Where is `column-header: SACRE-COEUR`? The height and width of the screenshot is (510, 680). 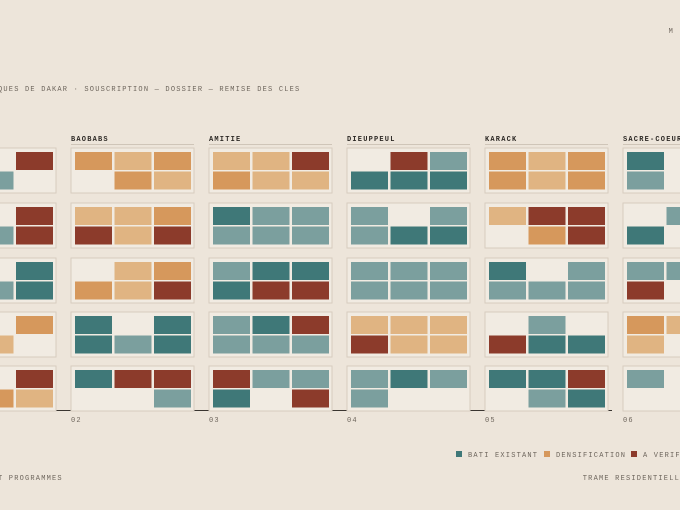 column-header: SACRE-COEUR is located at coordinates (651, 140).